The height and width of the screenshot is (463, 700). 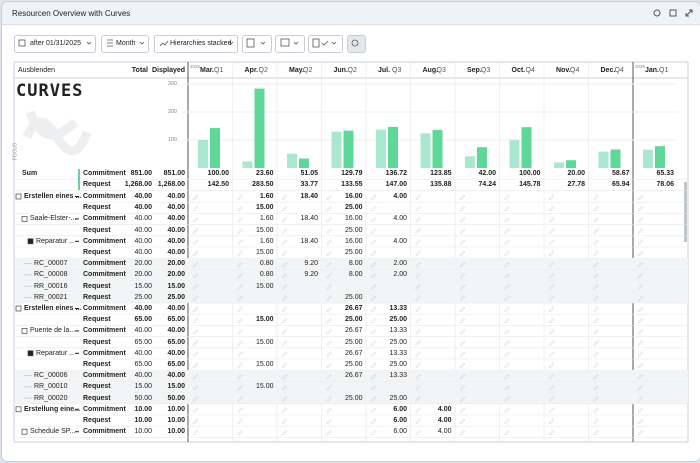 What do you see at coordinates (169, 112) in the screenshot?
I see `y-tick-label: 200` at bounding box center [169, 112].